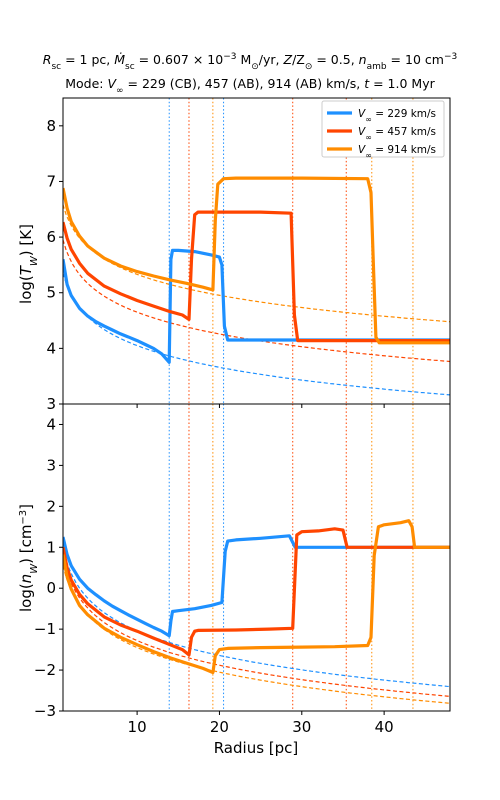 This screenshot has height=800, width=500. Describe the element at coordinates (137, 727) in the screenshot. I see `xtick-label: 10` at that location.